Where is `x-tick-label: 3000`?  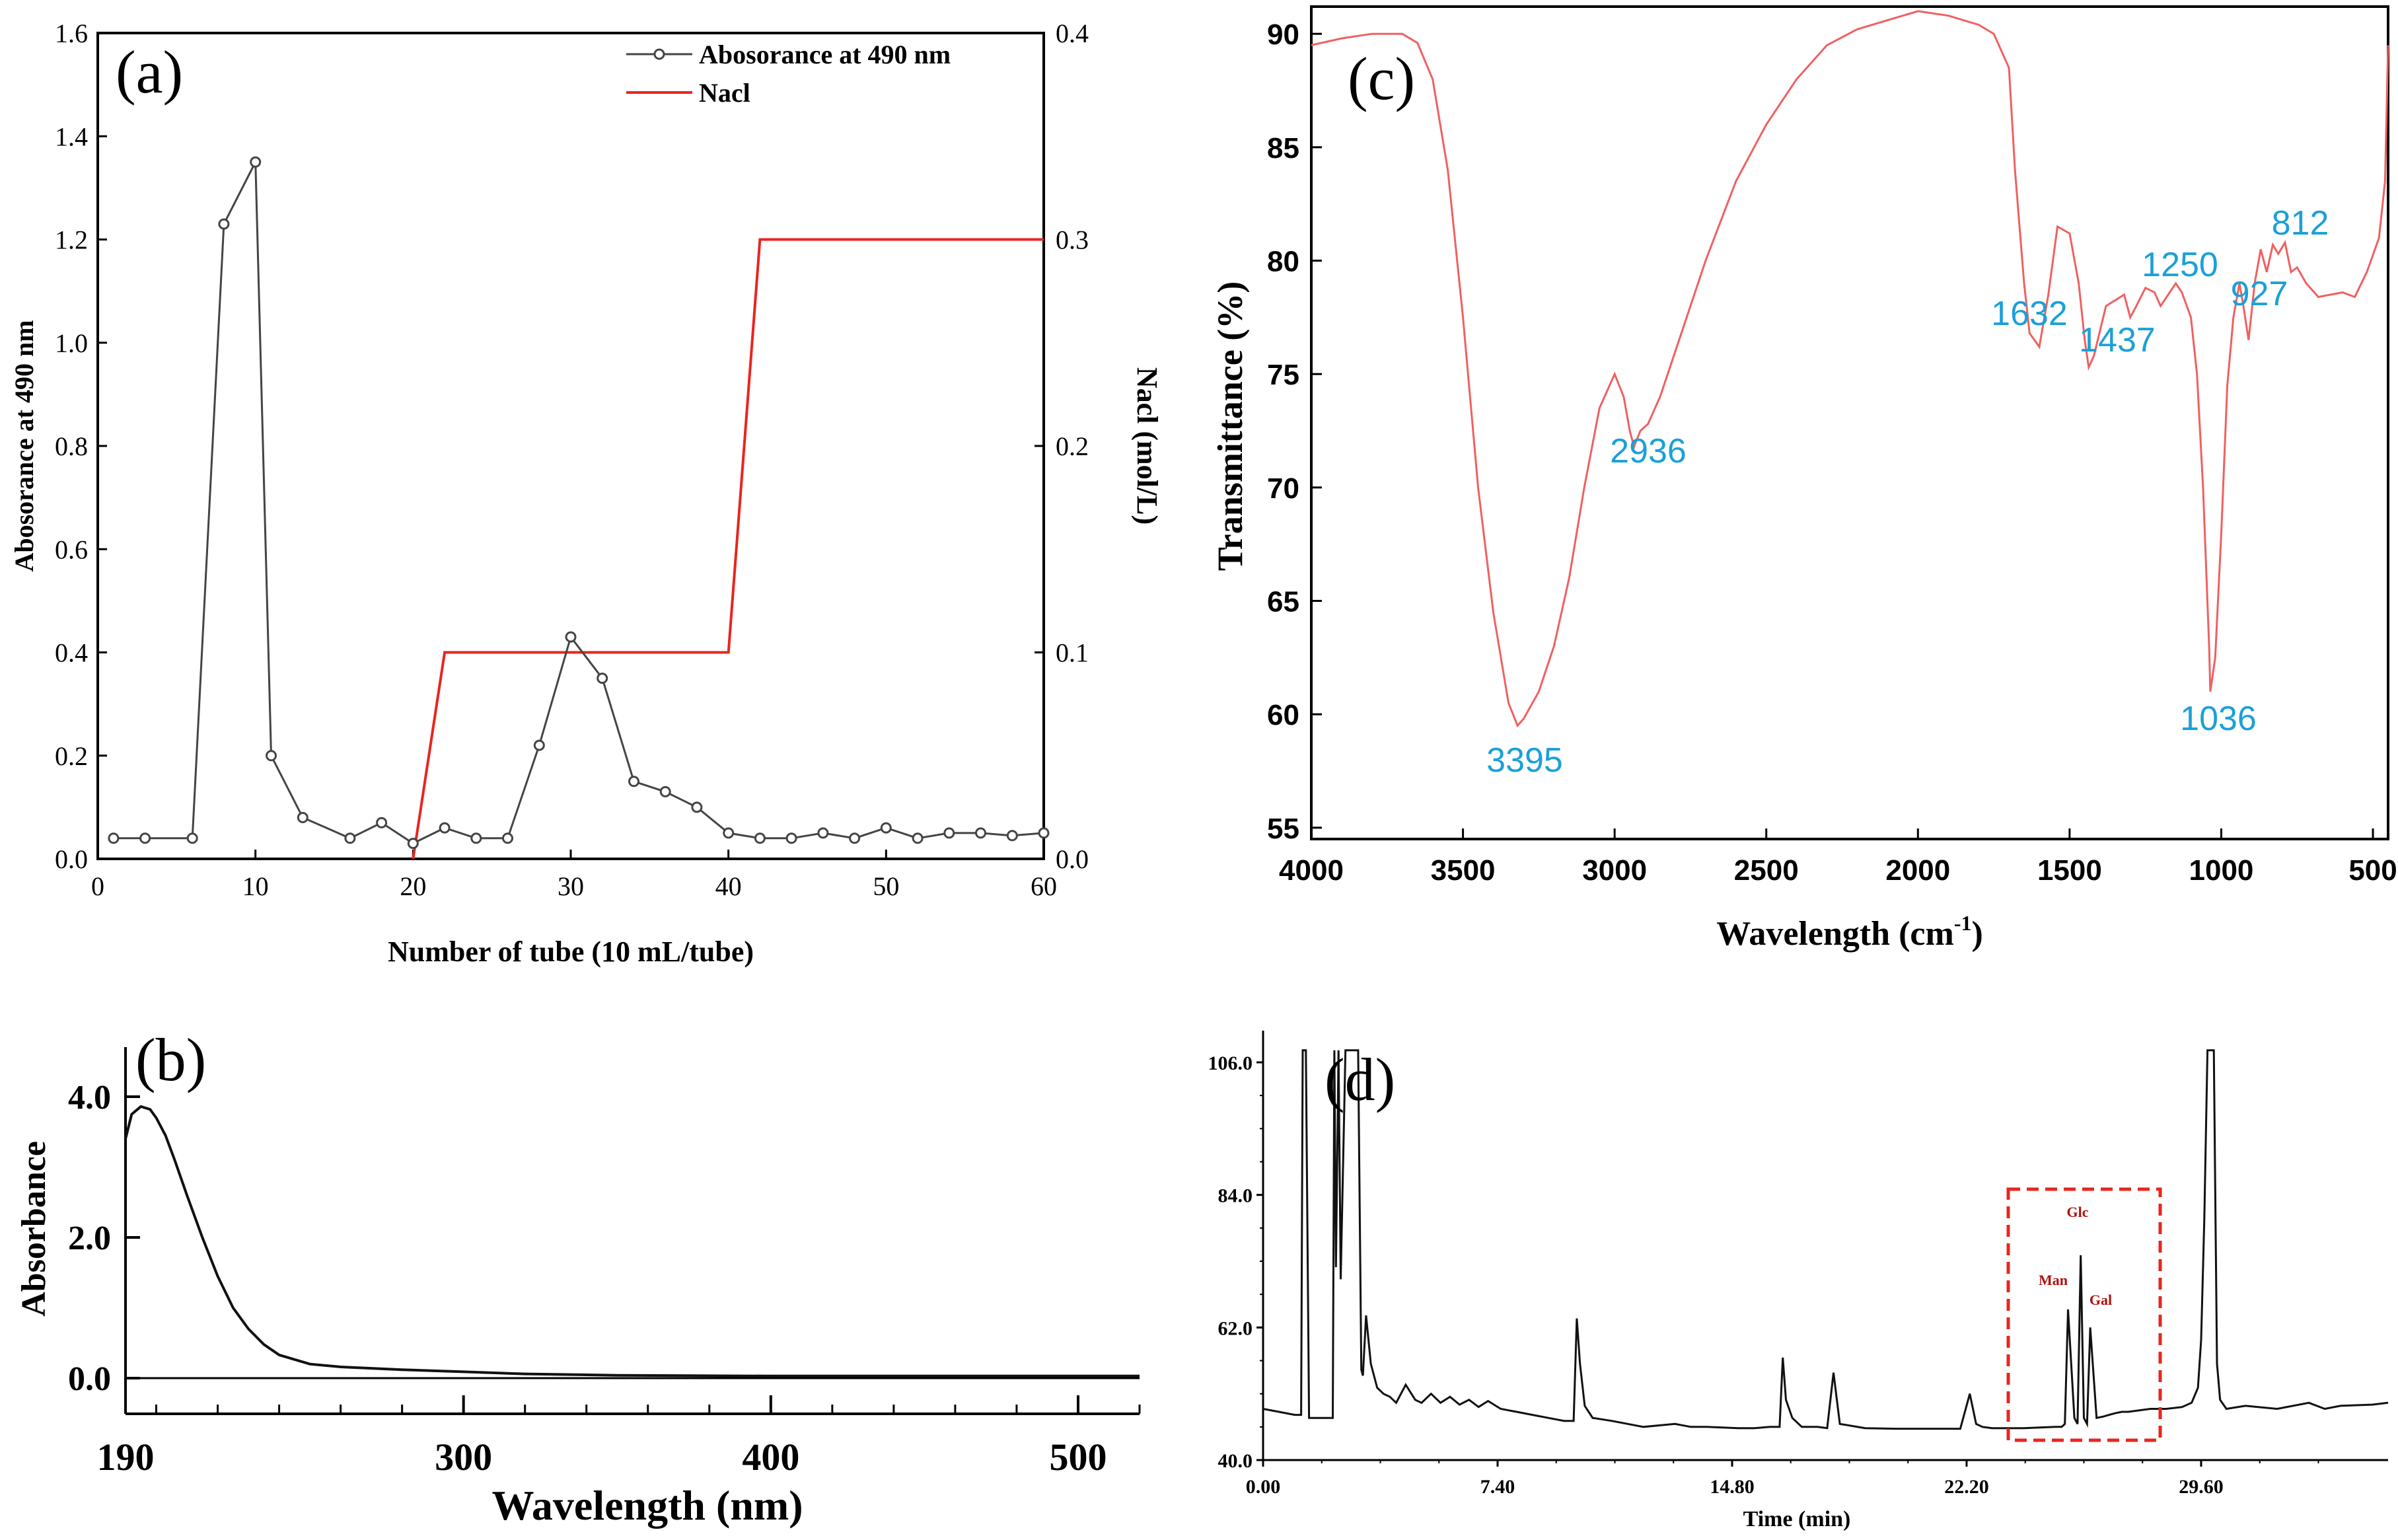
x-tick-label: 3000 is located at coordinates (1614, 870).